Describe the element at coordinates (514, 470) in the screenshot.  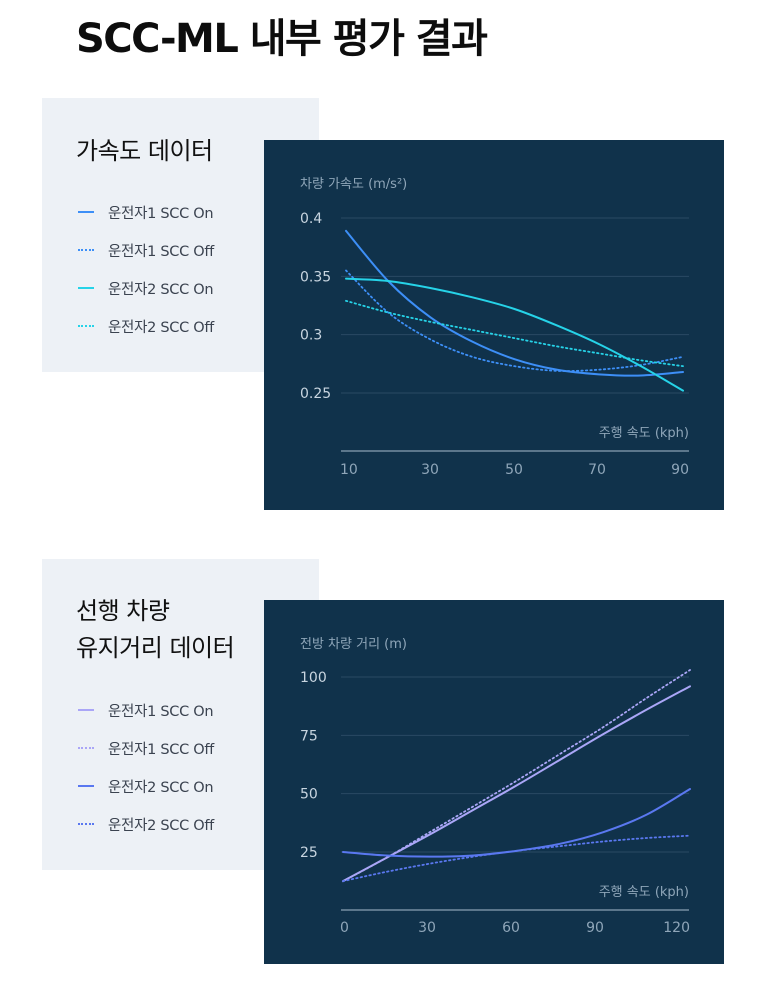
I see `x-tick-label: 50` at that location.